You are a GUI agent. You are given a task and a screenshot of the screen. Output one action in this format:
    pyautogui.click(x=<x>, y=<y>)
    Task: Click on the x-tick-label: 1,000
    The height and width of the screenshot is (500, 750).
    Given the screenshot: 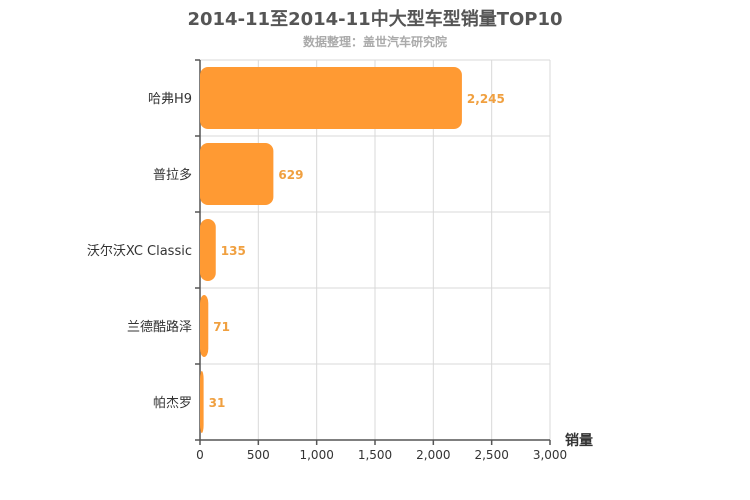 What is the action you would take?
    pyautogui.click(x=316, y=455)
    